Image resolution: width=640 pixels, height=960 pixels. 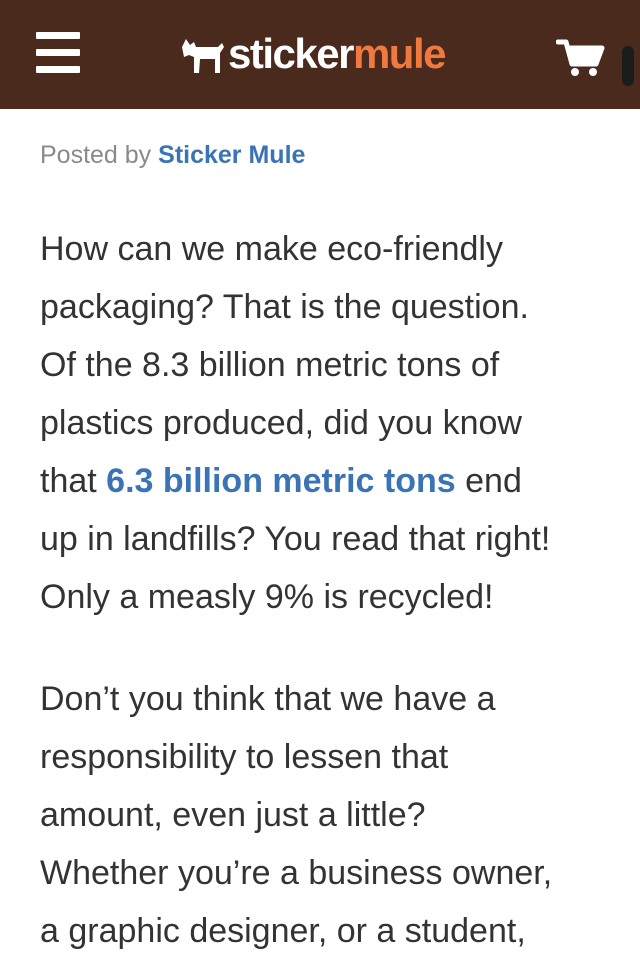 I want to click on cart-icon, so click(x=580, y=57).